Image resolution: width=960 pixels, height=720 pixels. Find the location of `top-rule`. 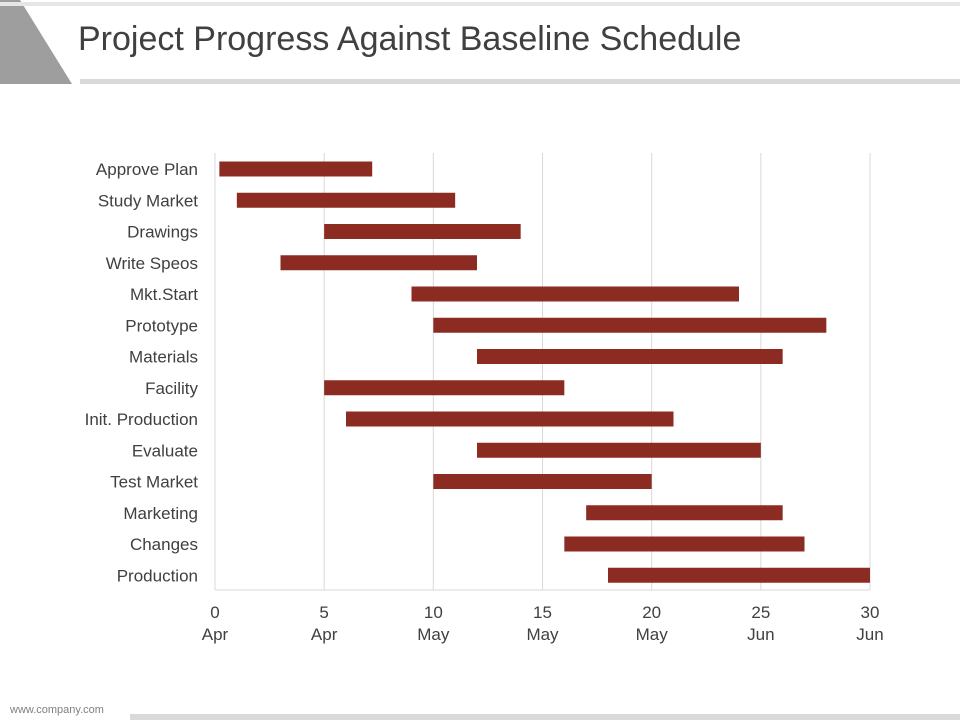

top-rule is located at coordinates (480, 4).